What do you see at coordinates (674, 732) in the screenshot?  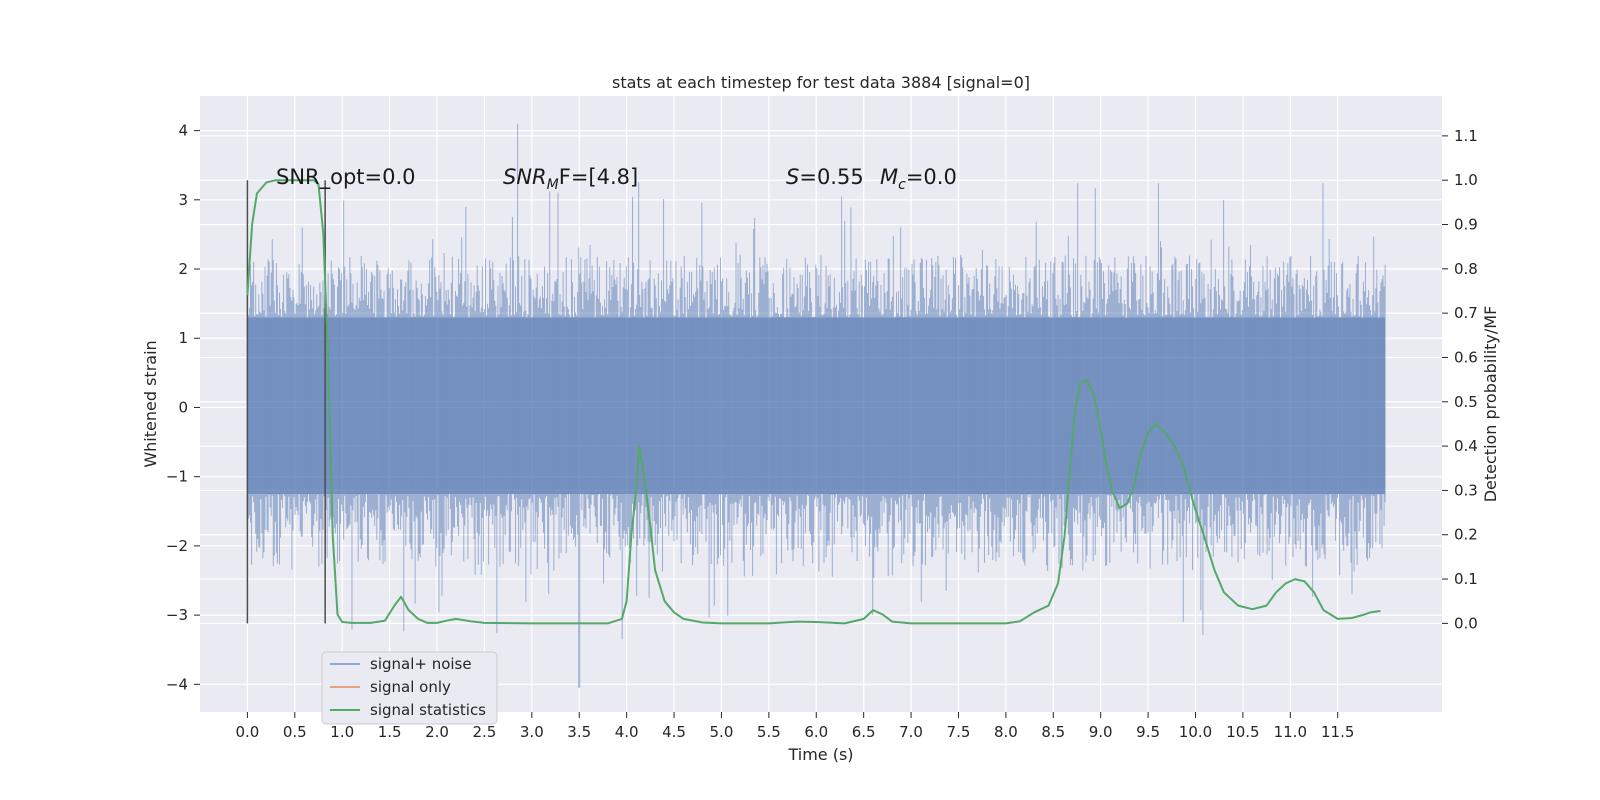 I see `x-tick-label: 4.5` at bounding box center [674, 732].